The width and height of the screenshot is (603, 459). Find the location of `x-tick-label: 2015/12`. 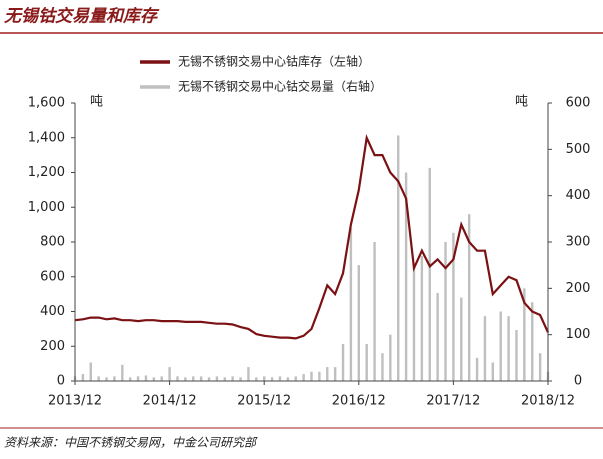

x-tick-label: 2015/12 is located at coordinates (264, 401).